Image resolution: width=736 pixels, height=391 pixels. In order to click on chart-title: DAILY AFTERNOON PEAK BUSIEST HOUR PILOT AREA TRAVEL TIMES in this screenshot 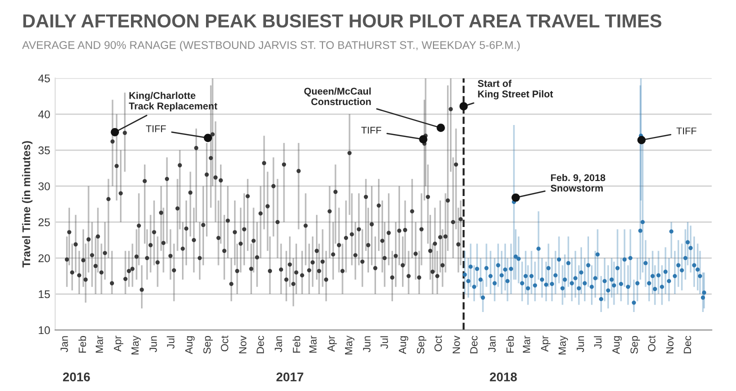, I will do `click(342, 21)`.